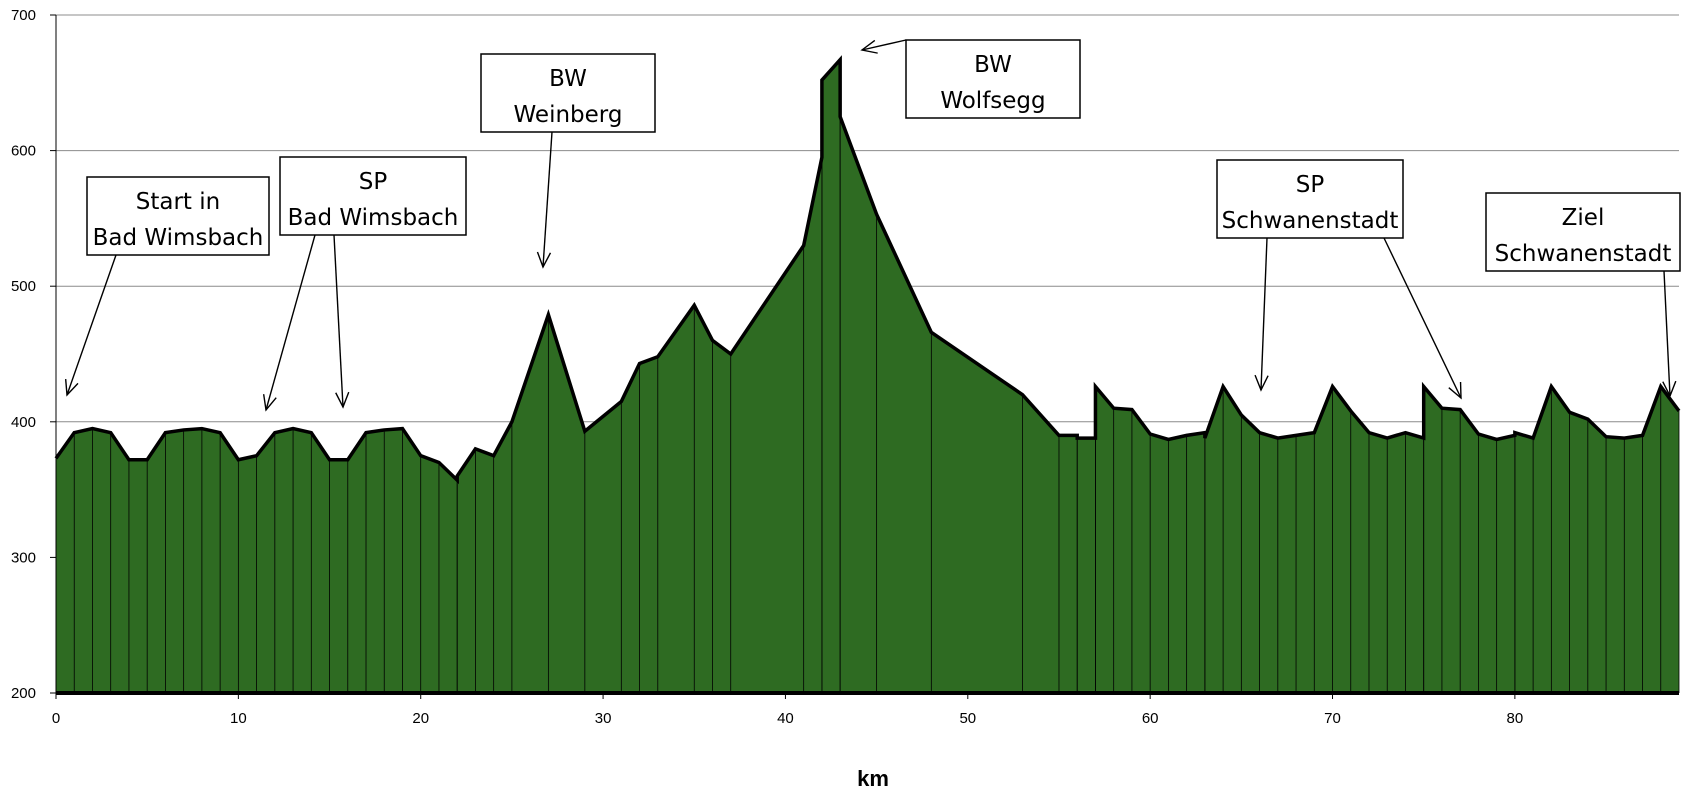 The height and width of the screenshot is (795, 1682). Describe the element at coordinates (167, 286) in the screenshot. I see `callout-0: Start in Bad Wimsbach` at that location.